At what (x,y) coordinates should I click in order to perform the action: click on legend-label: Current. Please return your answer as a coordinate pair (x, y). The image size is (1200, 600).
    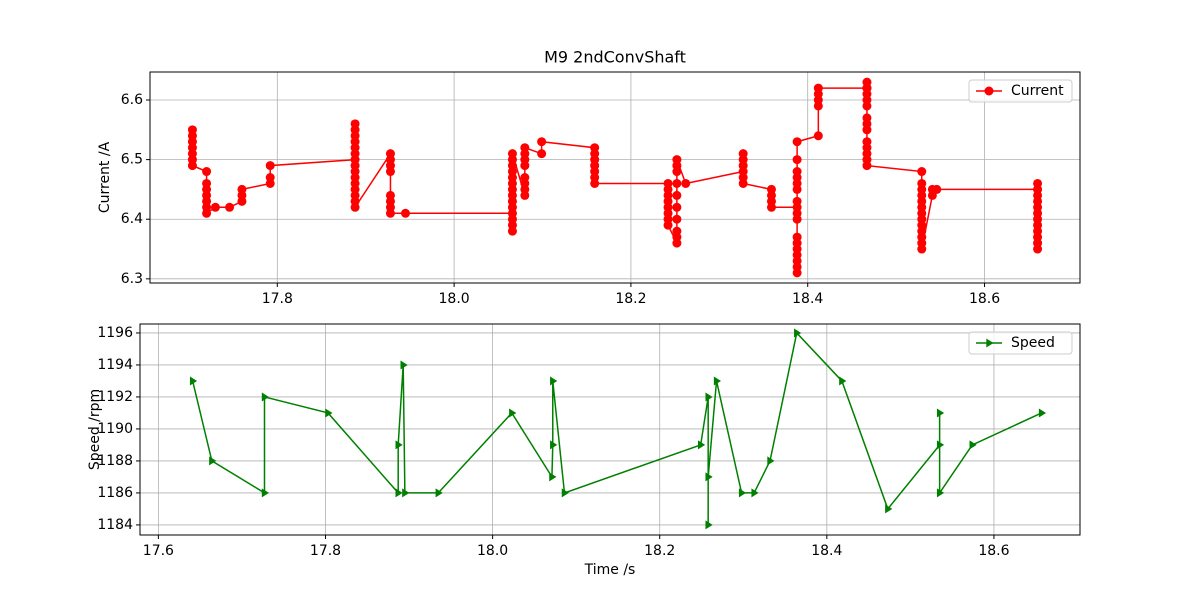
    Looking at the image, I should click on (1037, 91).